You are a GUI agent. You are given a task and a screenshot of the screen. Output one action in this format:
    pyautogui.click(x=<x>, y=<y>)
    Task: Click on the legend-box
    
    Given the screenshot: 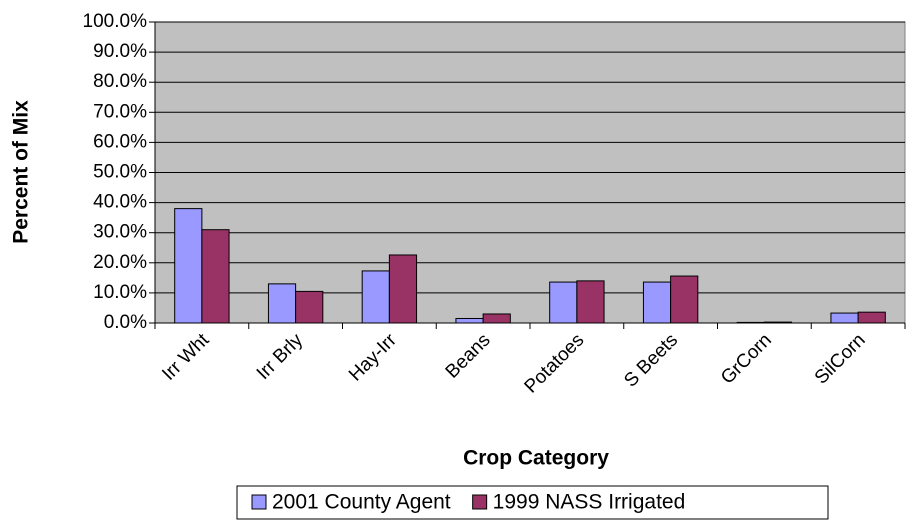 What is the action you would take?
    pyautogui.click(x=532, y=502)
    